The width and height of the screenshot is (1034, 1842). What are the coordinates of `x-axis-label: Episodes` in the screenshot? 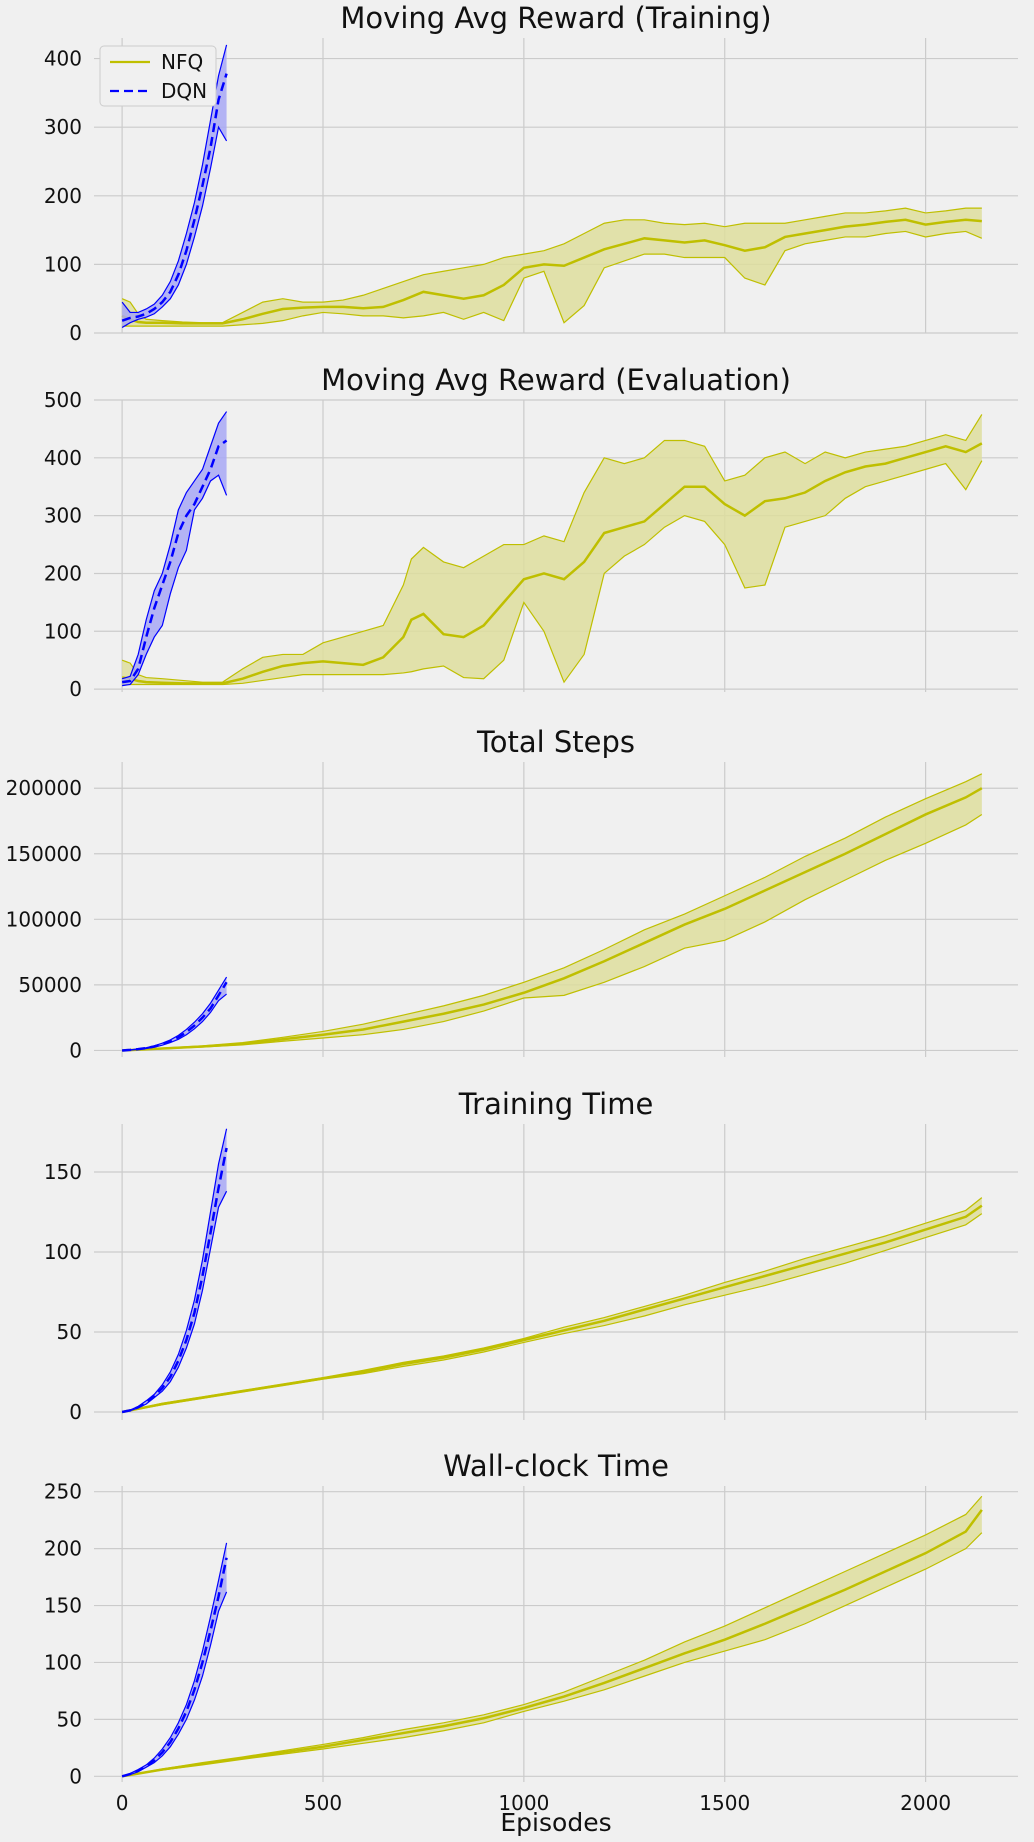 It's located at (555, 1822).